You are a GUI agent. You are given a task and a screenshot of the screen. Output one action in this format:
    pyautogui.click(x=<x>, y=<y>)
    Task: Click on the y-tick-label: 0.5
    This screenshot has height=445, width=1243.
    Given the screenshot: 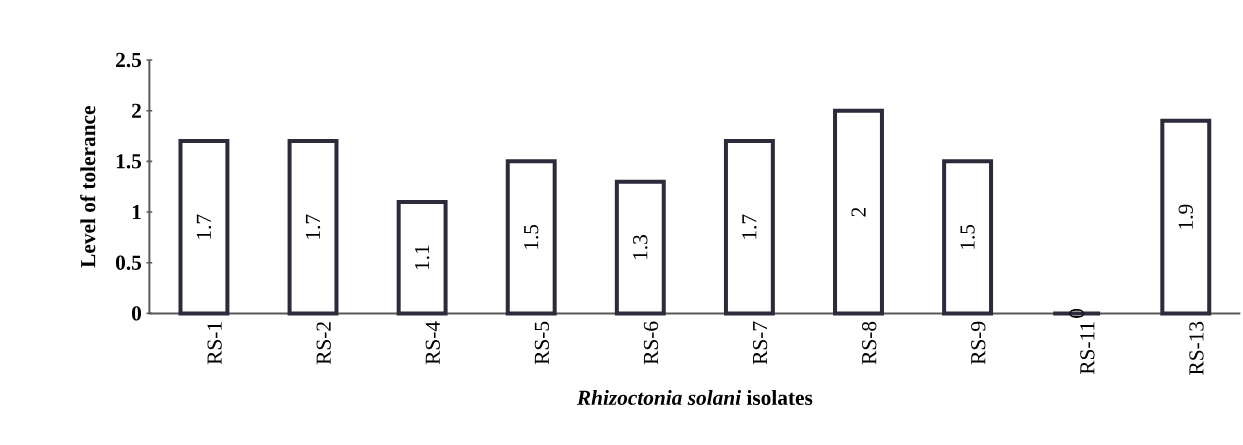 What is the action you would take?
    pyautogui.click(x=128, y=262)
    